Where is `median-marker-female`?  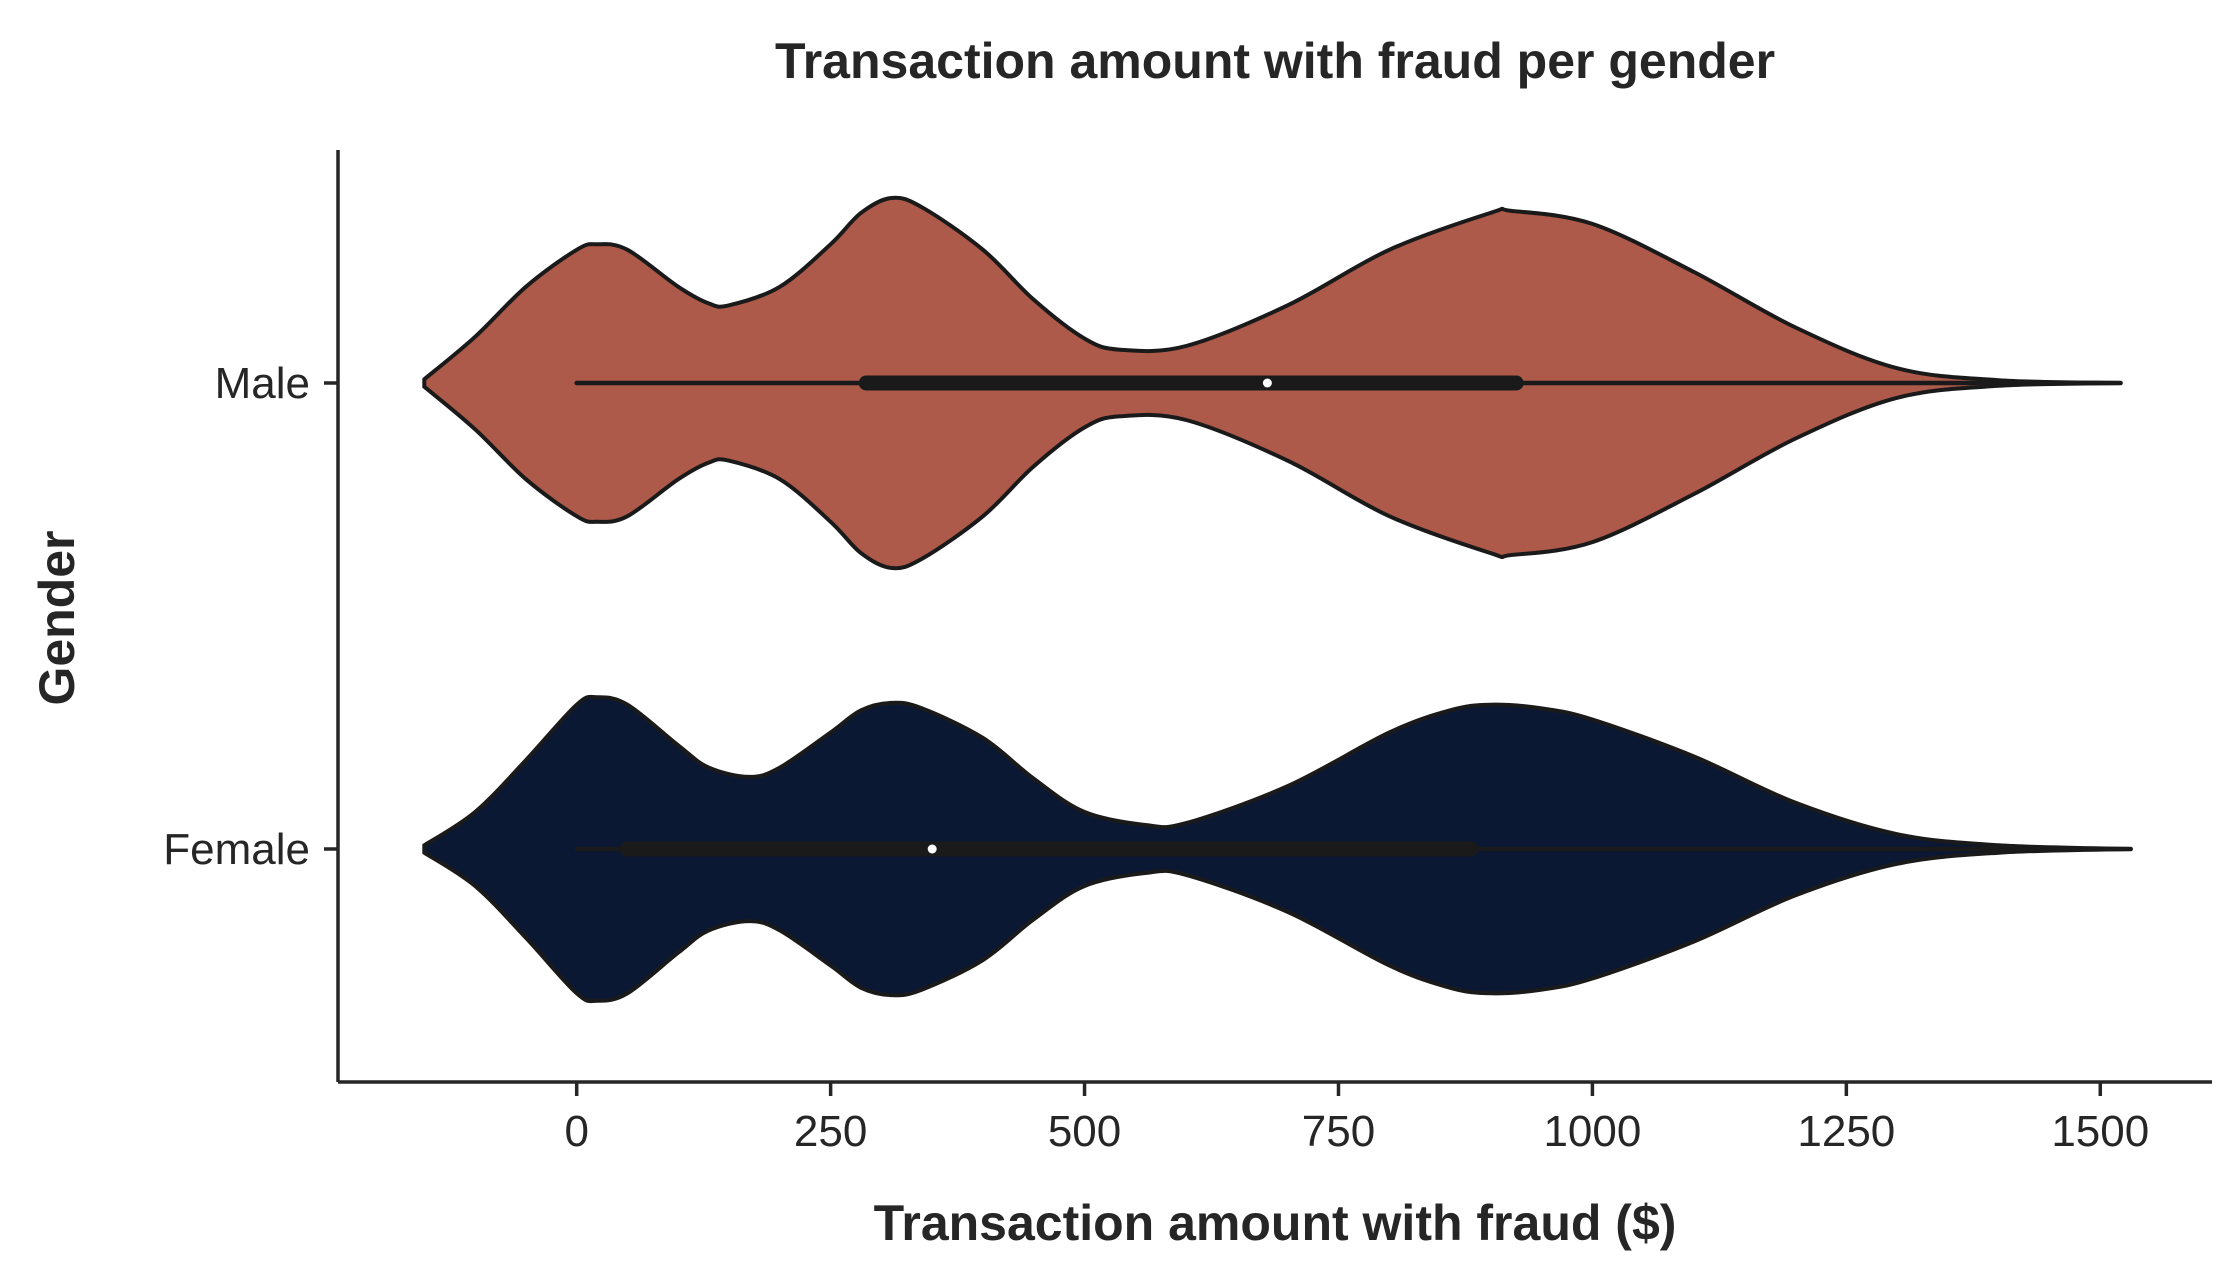
median-marker-female is located at coordinates (932, 849).